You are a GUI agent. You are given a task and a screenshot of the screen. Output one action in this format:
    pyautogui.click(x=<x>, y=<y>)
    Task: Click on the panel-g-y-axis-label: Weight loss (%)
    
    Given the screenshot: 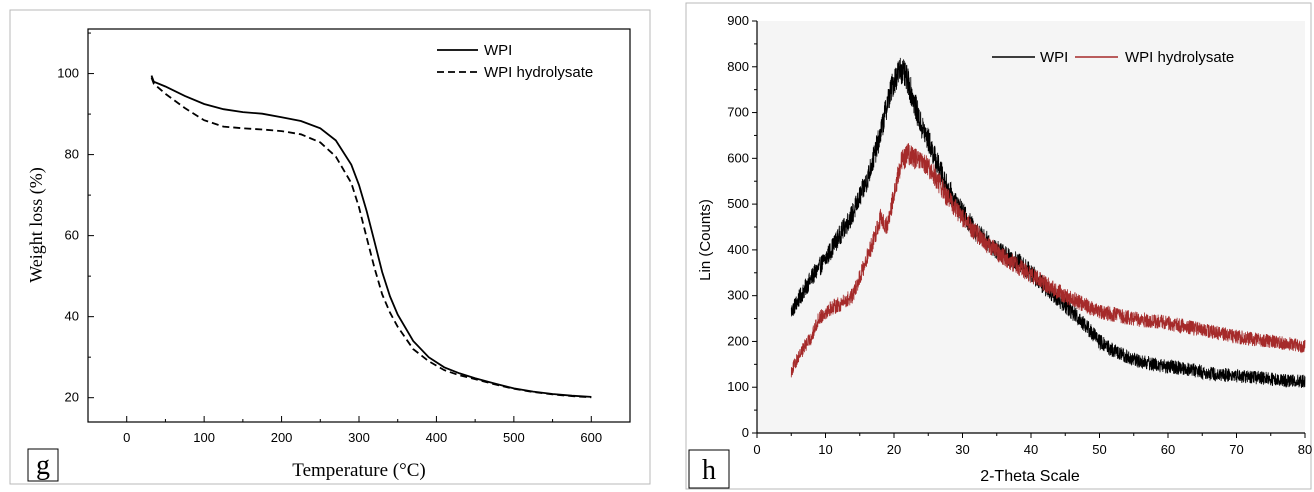 What is the action you would take?
    pyautogui.click(x=36, y=225)
    